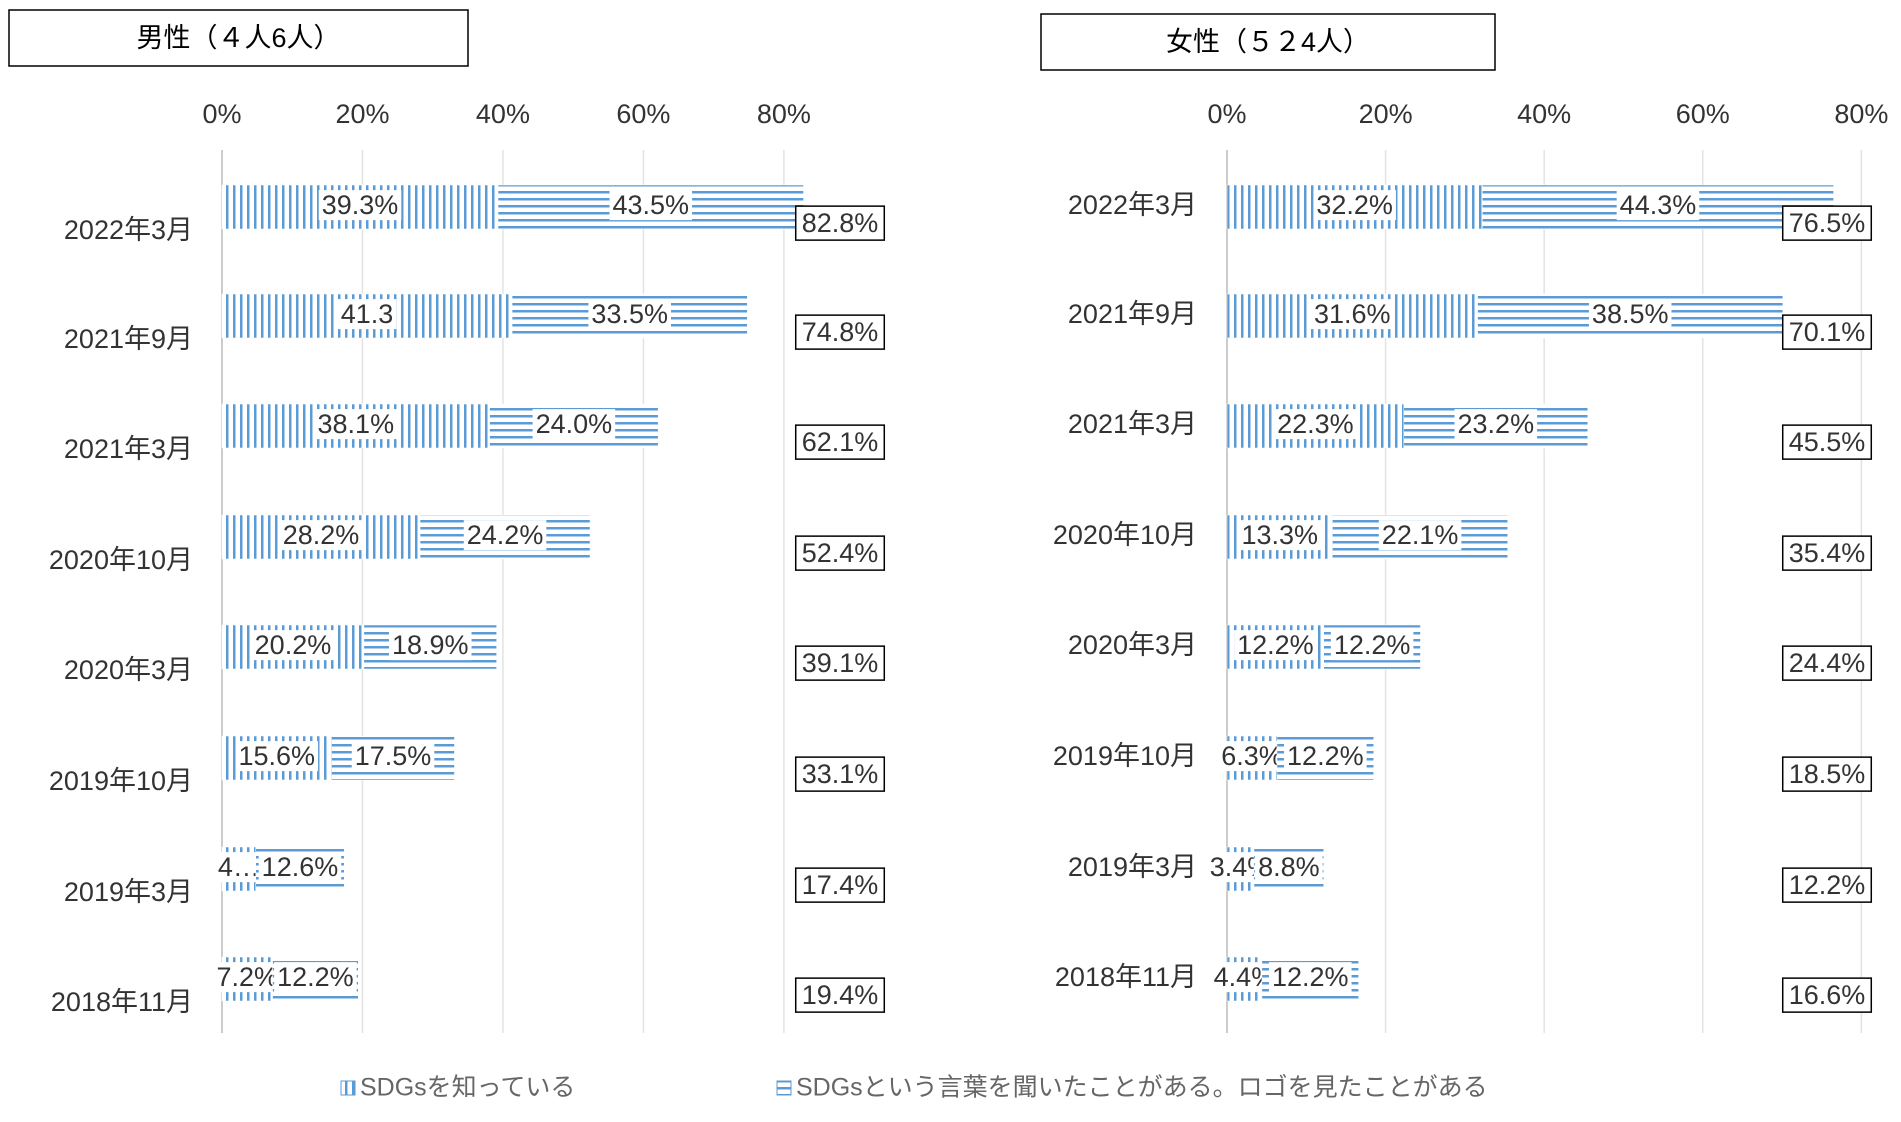 Image resolution: width=1901 pixels, height=1122 pixels. I want to click on x-tick-label: 40%, so click(1544, 114).